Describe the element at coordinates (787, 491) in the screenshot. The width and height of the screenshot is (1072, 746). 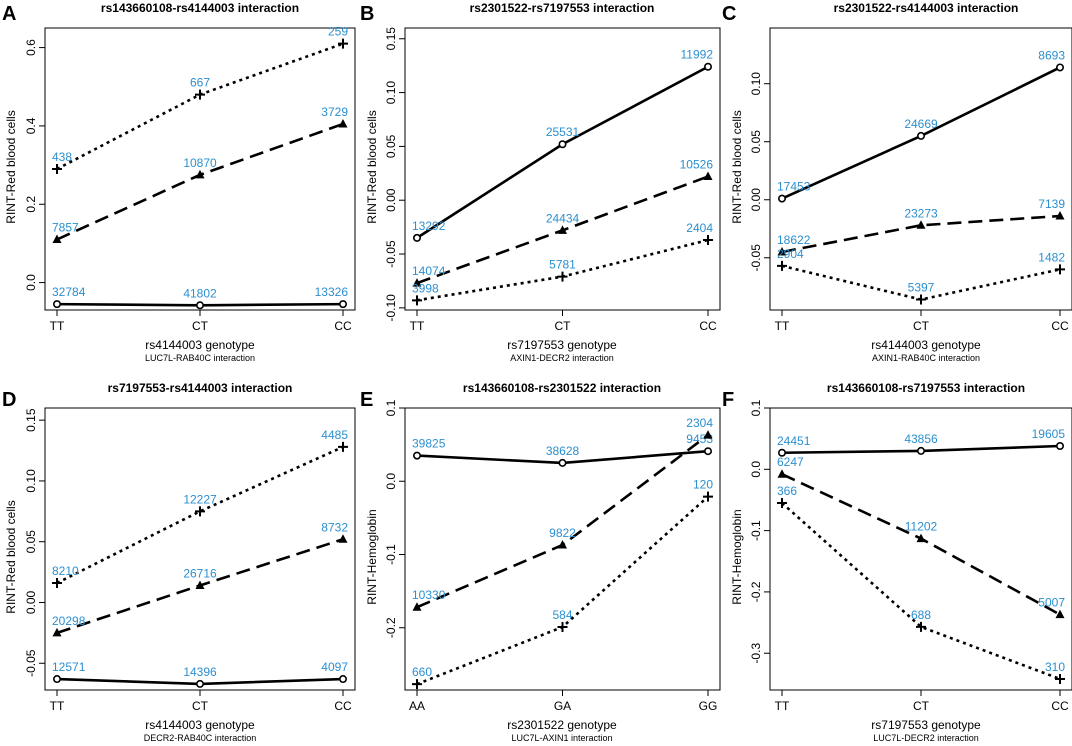
I see `data-label: 366` at that location.